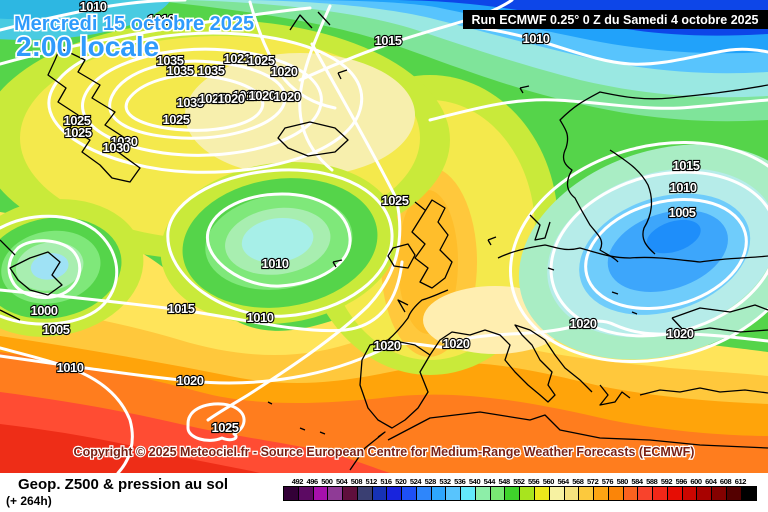  Describe the element at coordinates (711, 481) in the screenshot. I see `scale-value: 604` at that location.